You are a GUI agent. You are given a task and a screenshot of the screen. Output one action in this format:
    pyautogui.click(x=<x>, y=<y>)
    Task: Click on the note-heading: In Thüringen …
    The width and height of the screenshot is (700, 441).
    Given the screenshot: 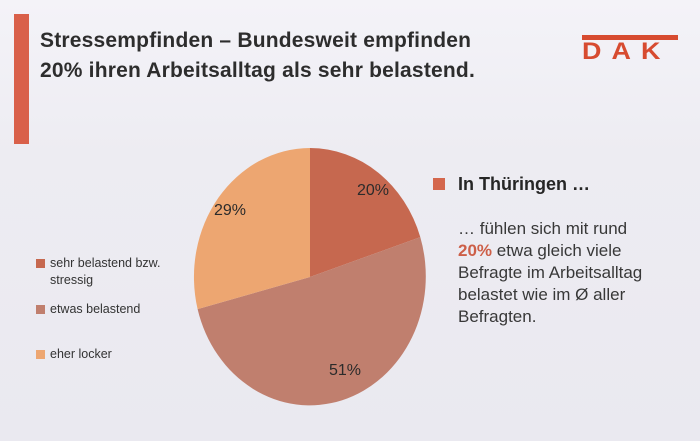 What is the action you would take?
    pyautogui.click(x=524, y=184)
    